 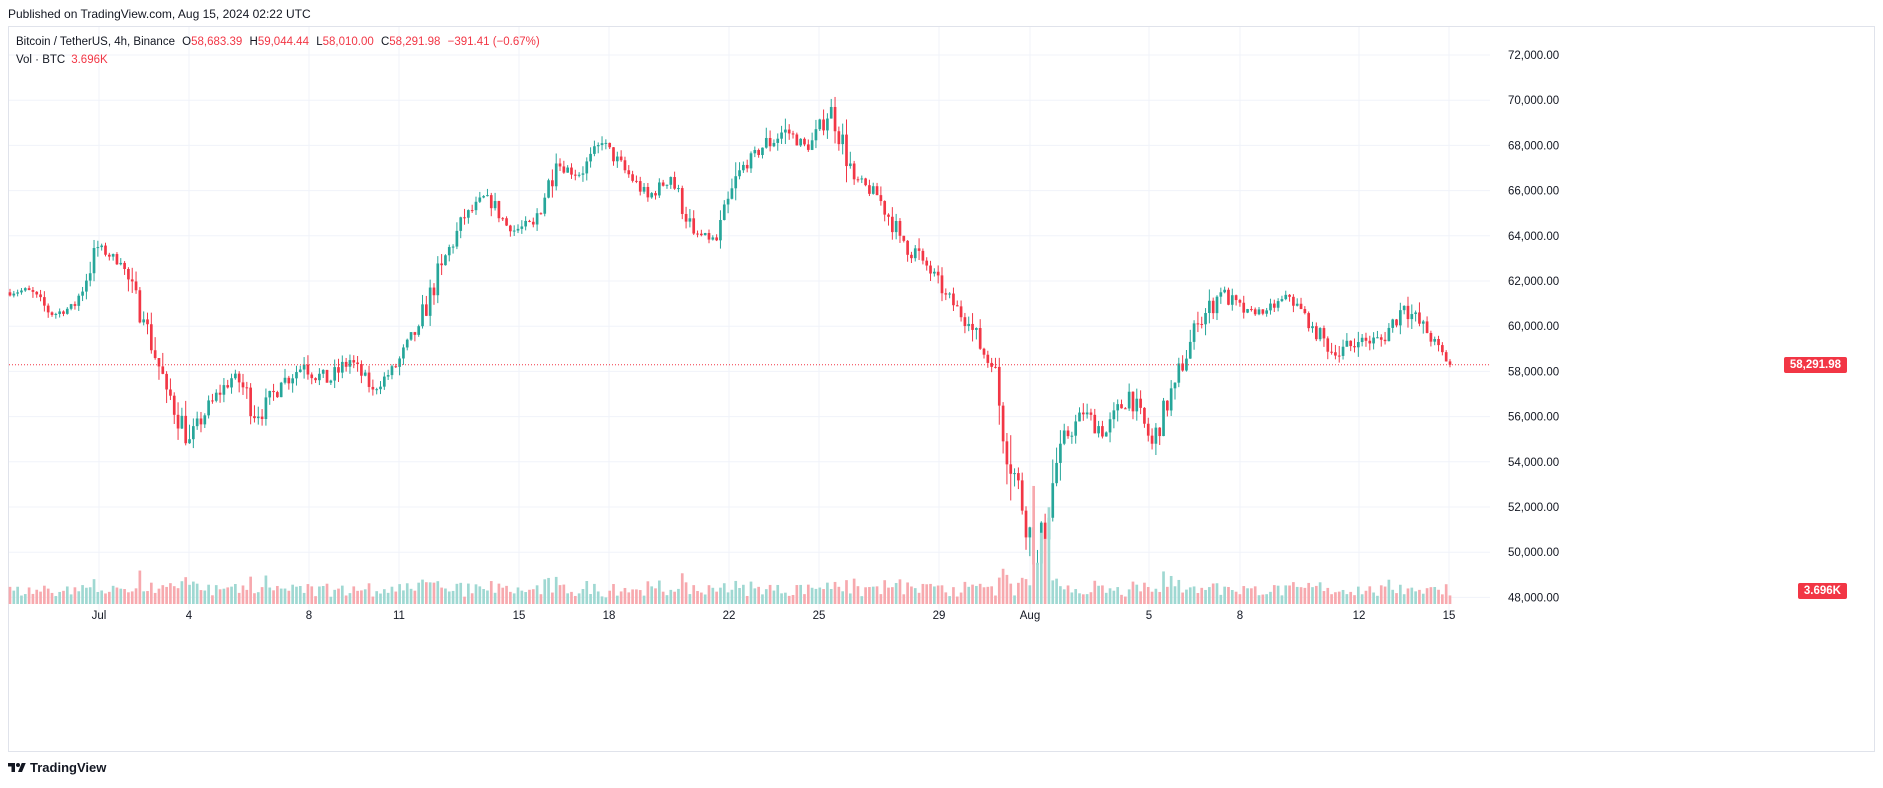 What do you see at coordinates (217, 42) in the screenshot?
I see `open-value: 58,683.39` at bounding box center [217, 42].